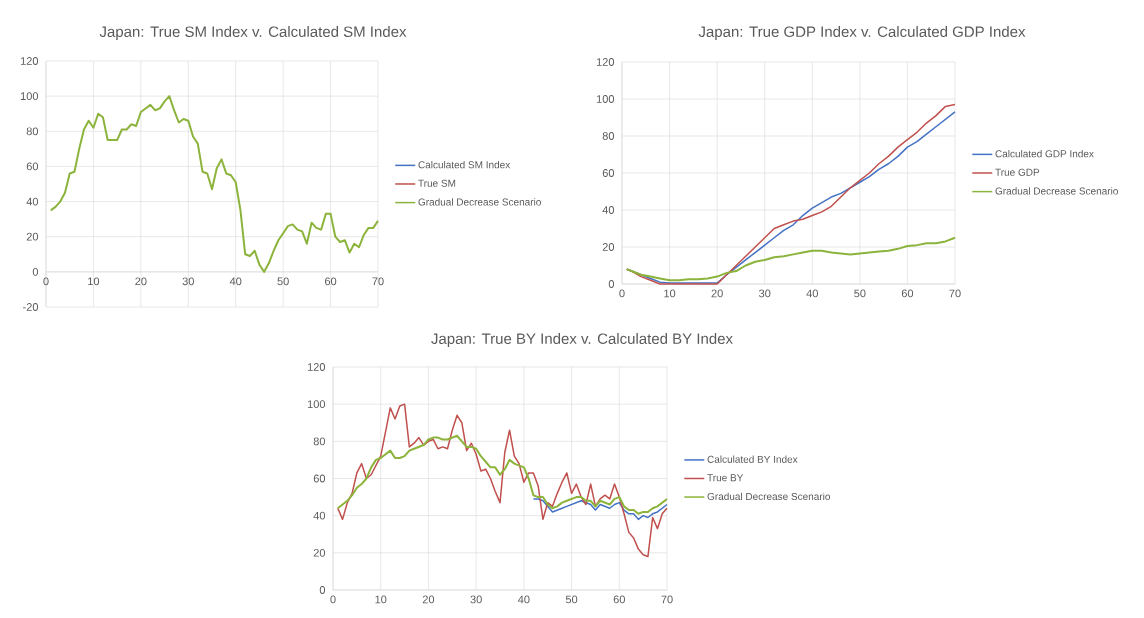 The image size is (1144, 618). What do you see at coordinates (1044, 154) in the screenshot?
I see `legend-label: Calculated GDP Index` at bounding box center [1044, 154].